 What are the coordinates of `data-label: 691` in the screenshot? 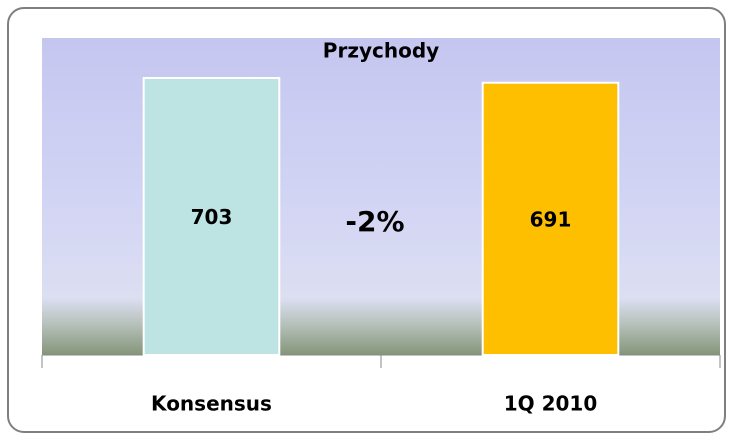 It's located at (551, 219).